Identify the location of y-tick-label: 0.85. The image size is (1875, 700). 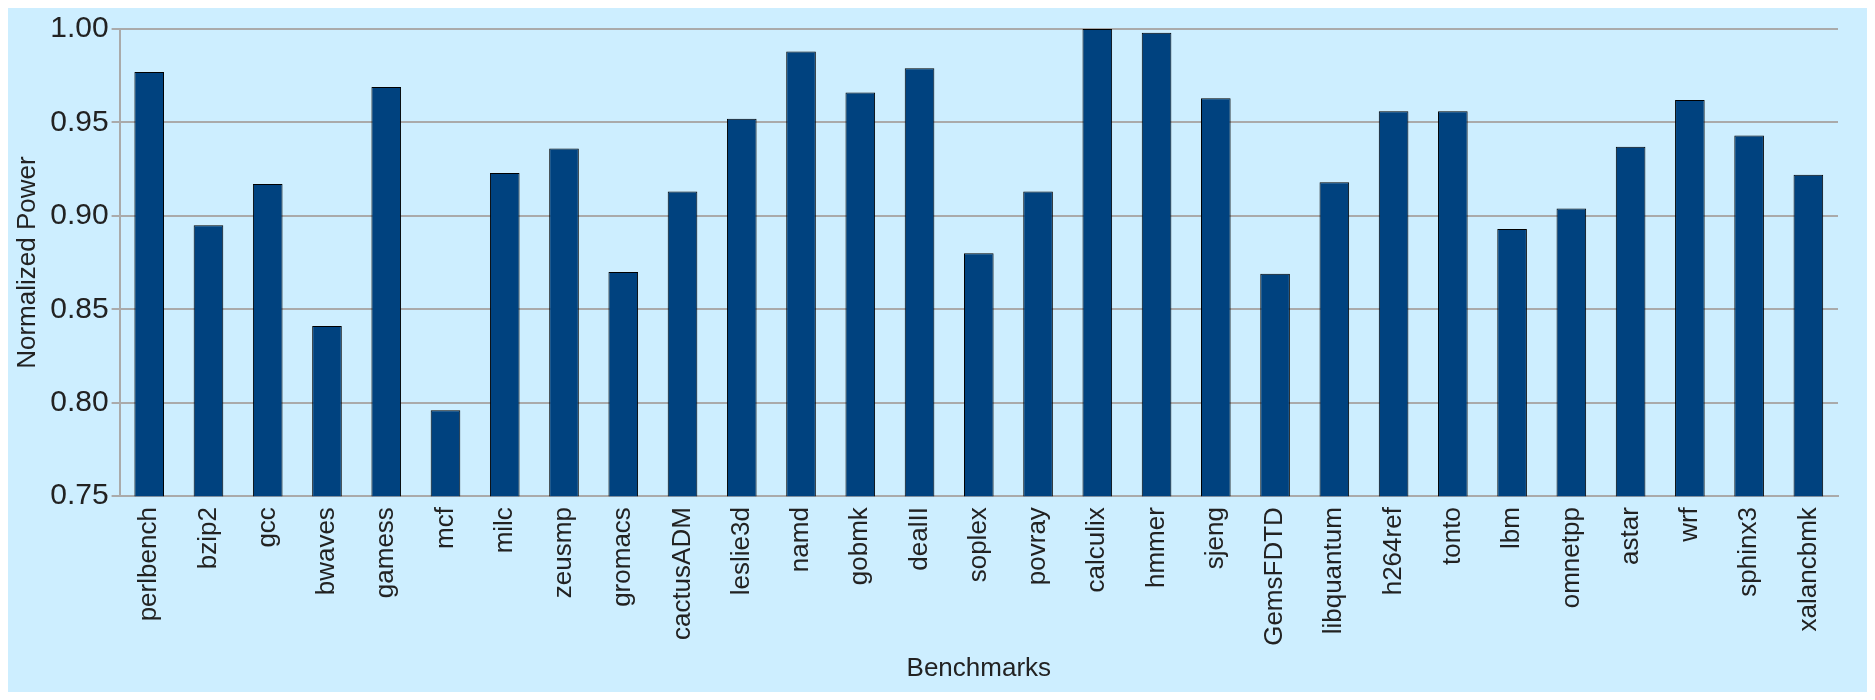
(79, 307).